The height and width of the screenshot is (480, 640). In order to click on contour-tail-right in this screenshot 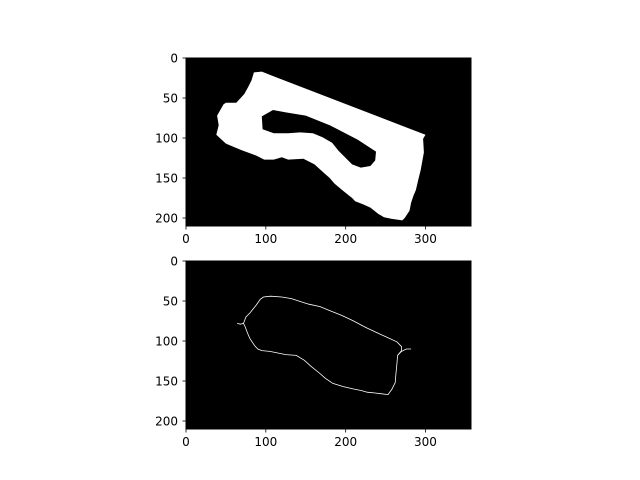, I will do `click(404, 352)`.